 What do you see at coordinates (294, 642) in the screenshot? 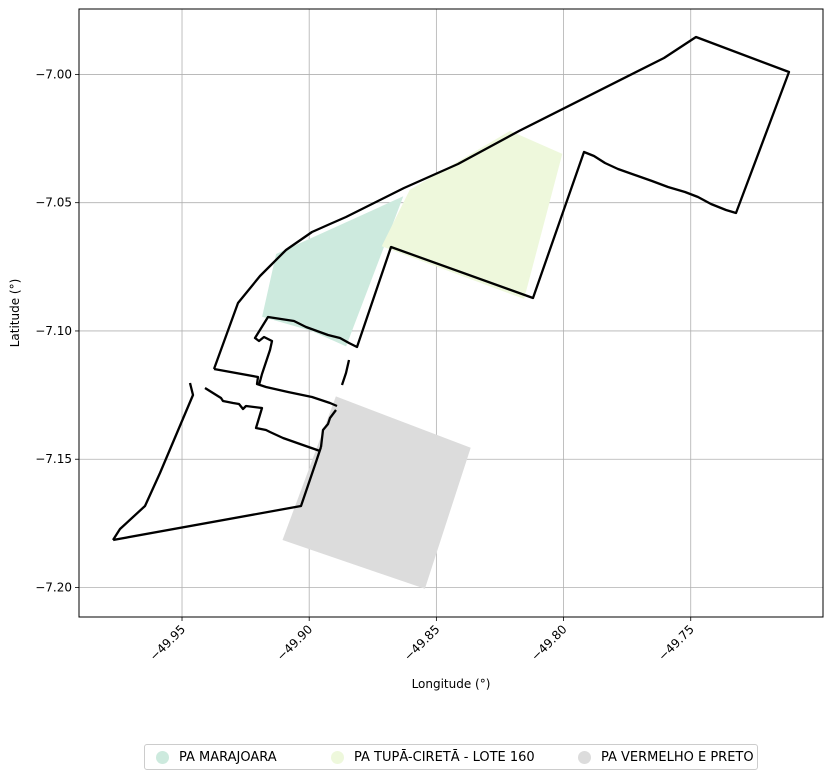
I see `x-tick-label-1: −49.90` at bounding box center [294, 642].